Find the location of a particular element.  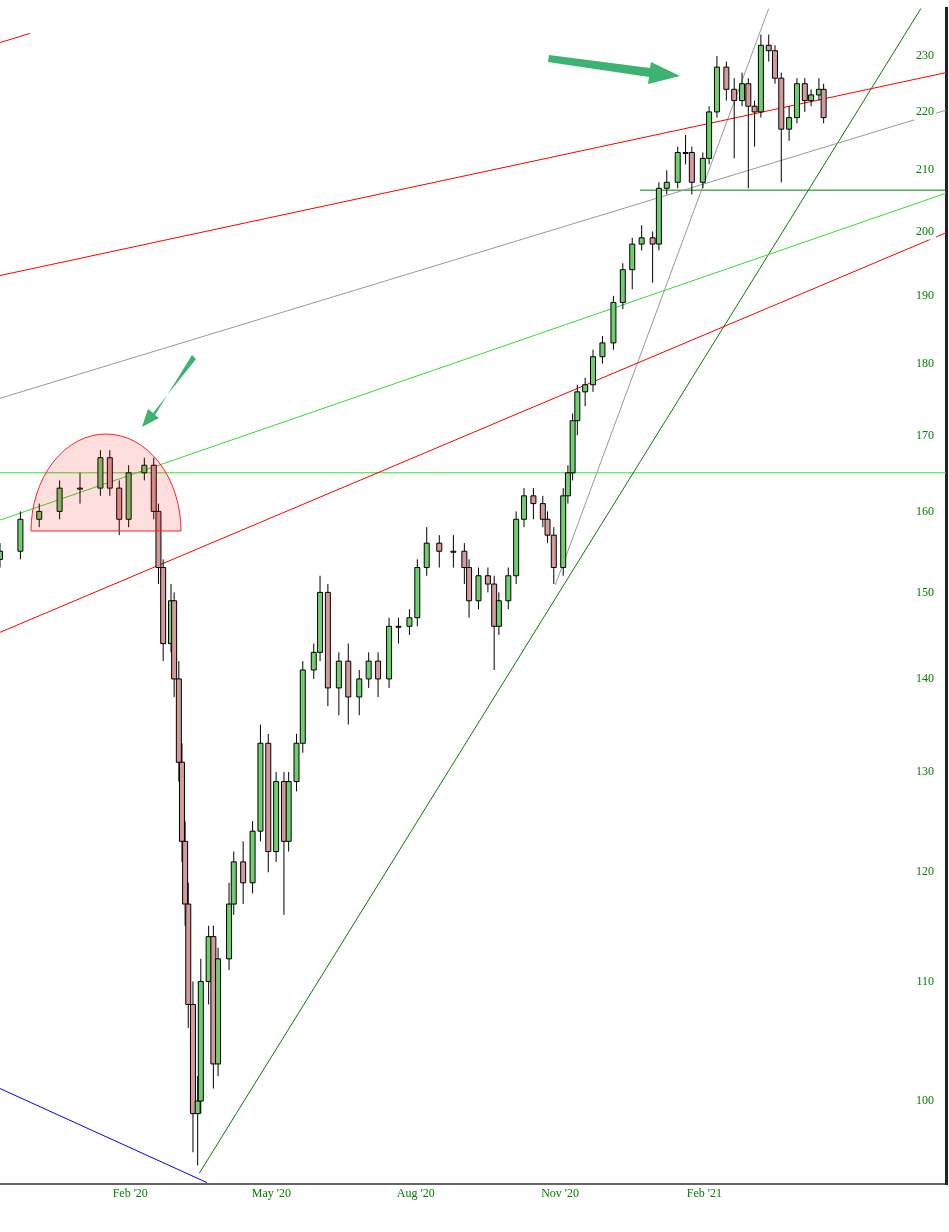

y-tick-label: 150 is located at coordinates (925, 591).